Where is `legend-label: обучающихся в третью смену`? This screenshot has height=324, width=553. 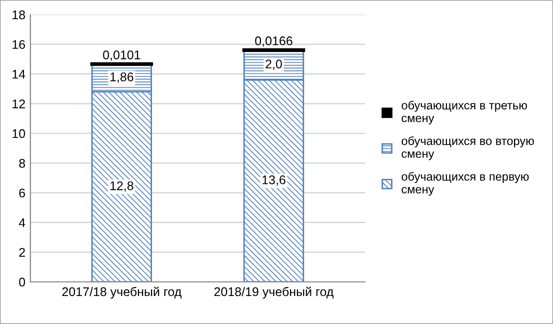 legend-label: обучающихся в третью смену is located at coordinates (464, 112).